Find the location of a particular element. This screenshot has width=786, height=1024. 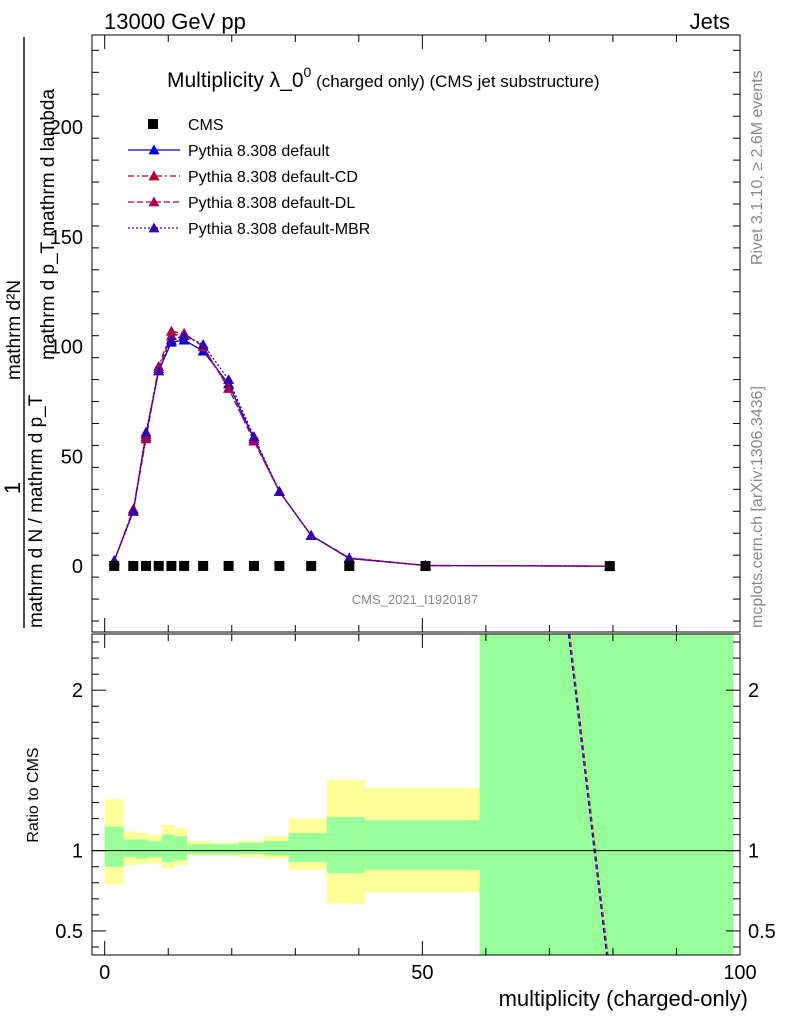

legend-marker-square is located at coordinates (153, 124).